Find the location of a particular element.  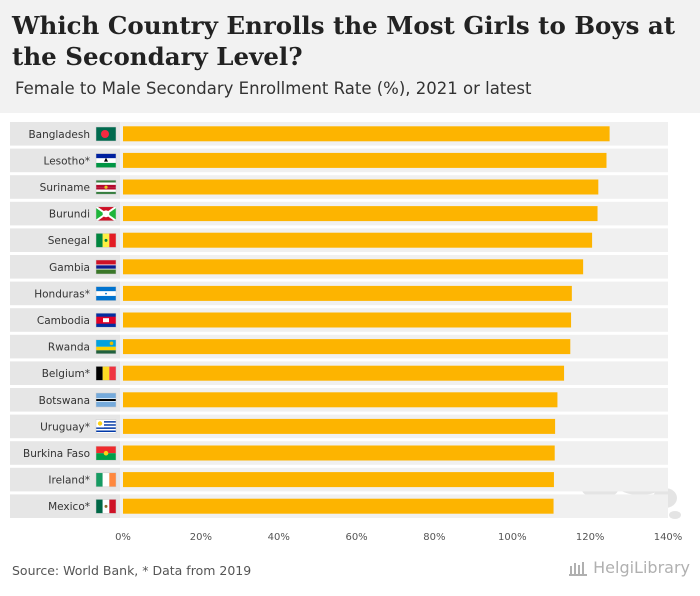

flag-burundi-icon is located at coordinates (106, 213).